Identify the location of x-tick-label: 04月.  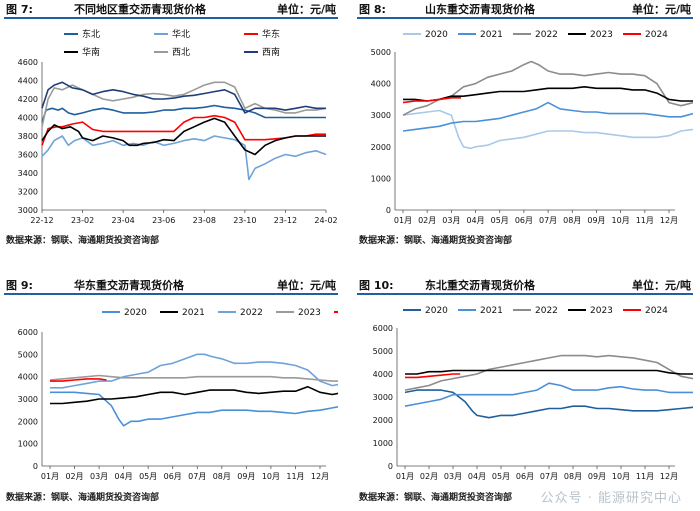
(124, 476).